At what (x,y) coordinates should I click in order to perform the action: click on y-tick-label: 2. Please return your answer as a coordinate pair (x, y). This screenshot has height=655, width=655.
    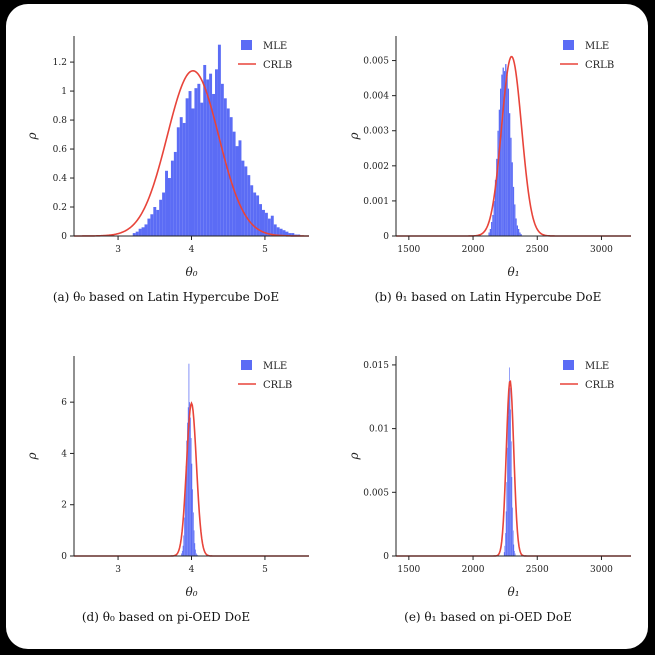
    Looking at the image, I should click on (64, 506).